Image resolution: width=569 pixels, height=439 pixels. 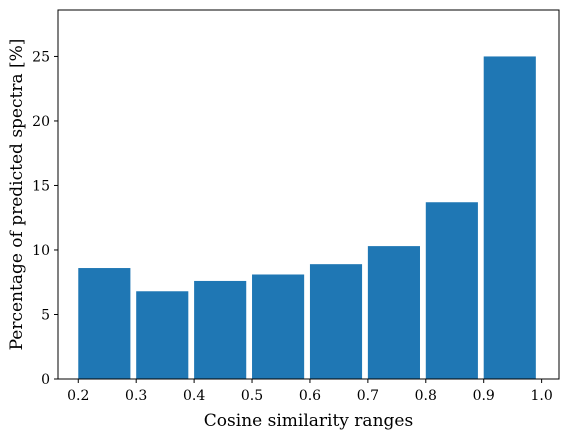 What do you see at coordinates (484, 396) in the screenshot?
I see `x-tick-label: 0.9` at bounding box center [484, 396].